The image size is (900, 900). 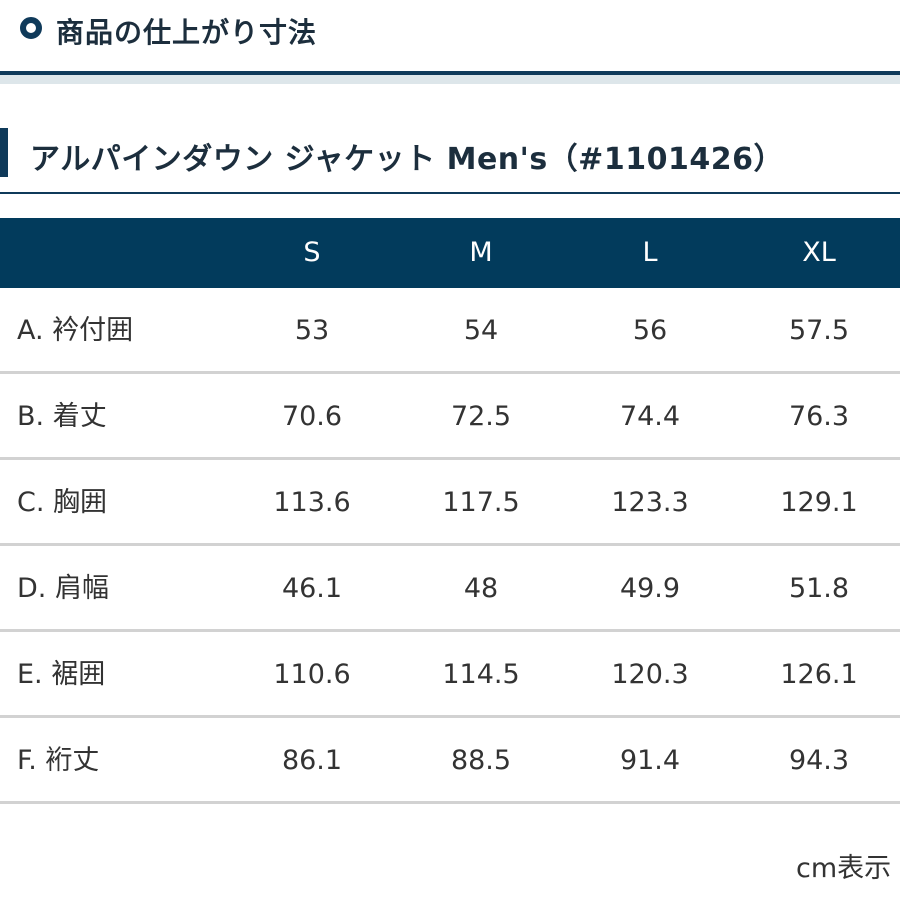 What do you see at coordinates (450, 193) in the screenshot?
I see `product-divider` at bounding box center [450, 193].